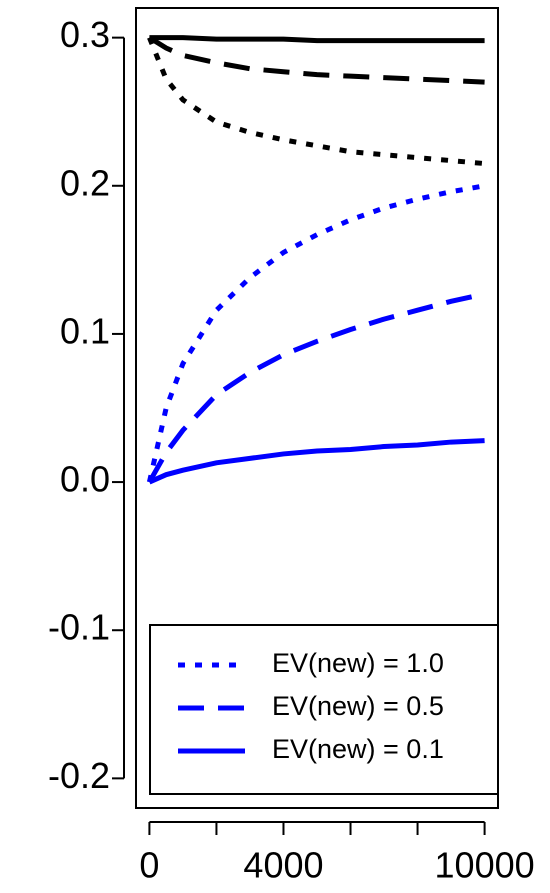 This screenshot has width=550, height=893. What do you see at coordinates (358, 663) in the screenshot?
I see `legend-label: EV(new) = 1.0` at bounding box center [358, 663].